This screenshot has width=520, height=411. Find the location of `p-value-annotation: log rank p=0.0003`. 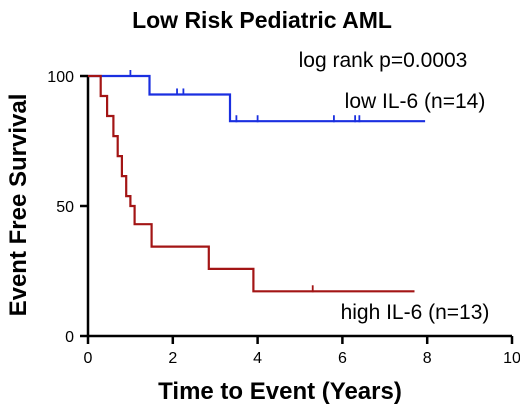

p-value-annotation: log rank p=0.0003 is located at coordinates (383, 60).